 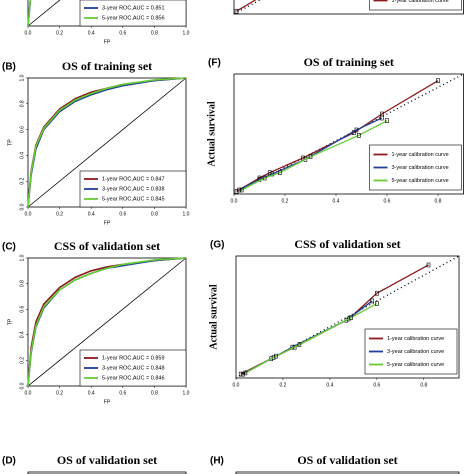 I want to click on legend-label: 1-year ROC,AUC = 0.847, so click(x=133, y=179).